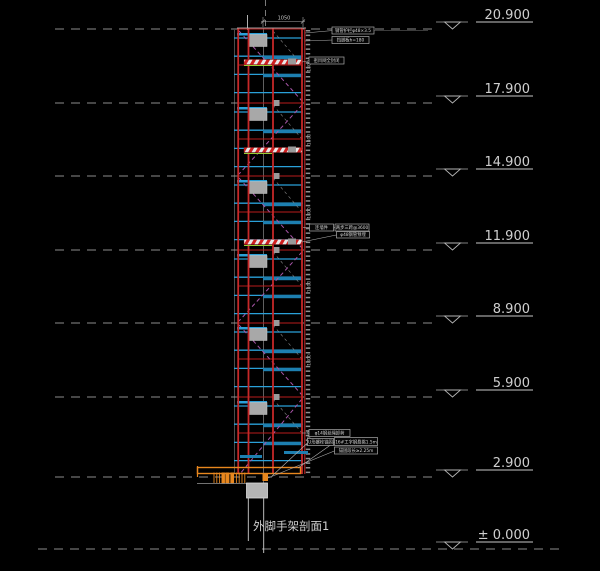  Describe the element at coordinates (273, 241) in the screenshot. I see `scaffold-layer: 1800 1800 1800 1800 1800 1800 1050` at that location.